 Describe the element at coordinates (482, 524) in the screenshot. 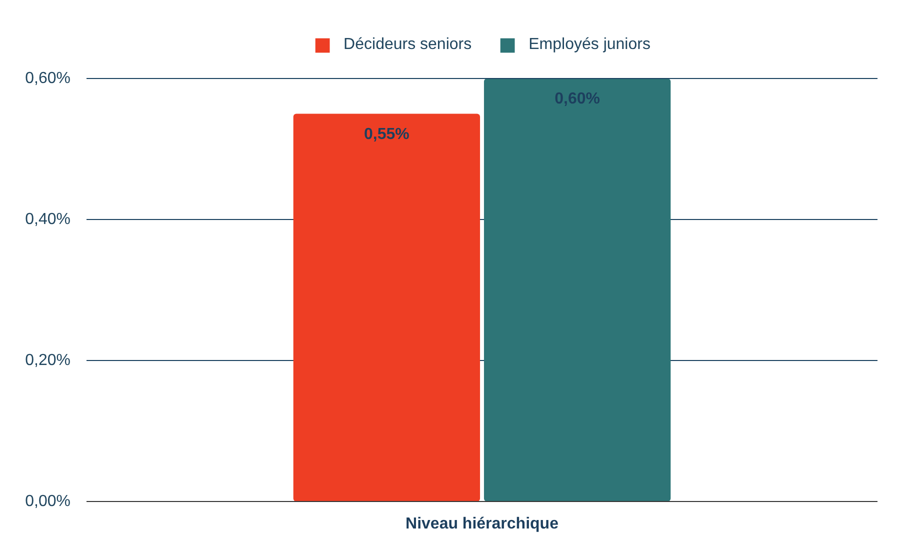

I see `x-axis-title: Niveau hiérarchique` at that location.